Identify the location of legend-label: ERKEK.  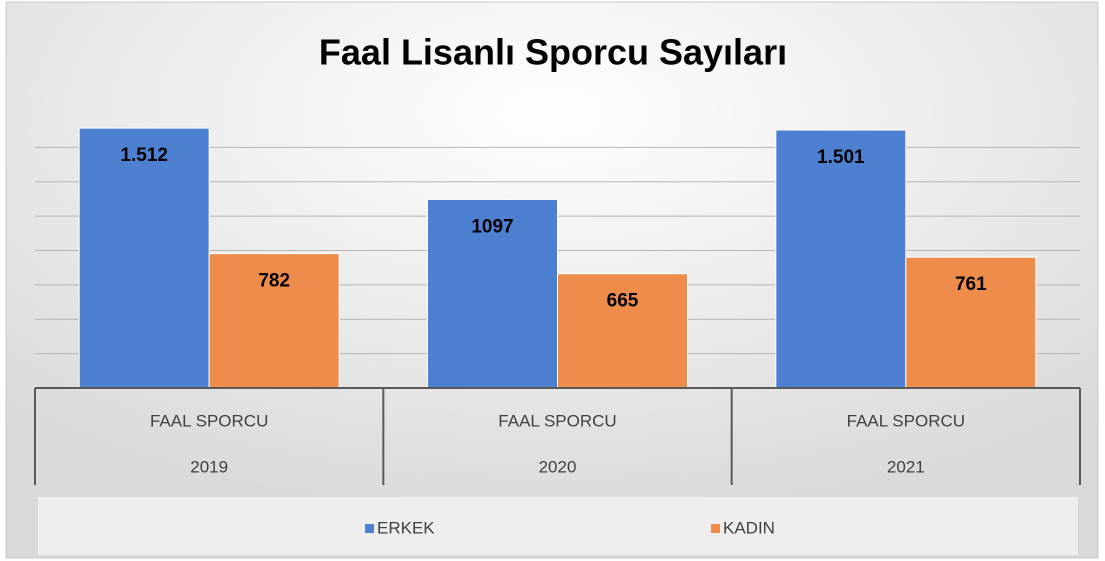
(406, 527).